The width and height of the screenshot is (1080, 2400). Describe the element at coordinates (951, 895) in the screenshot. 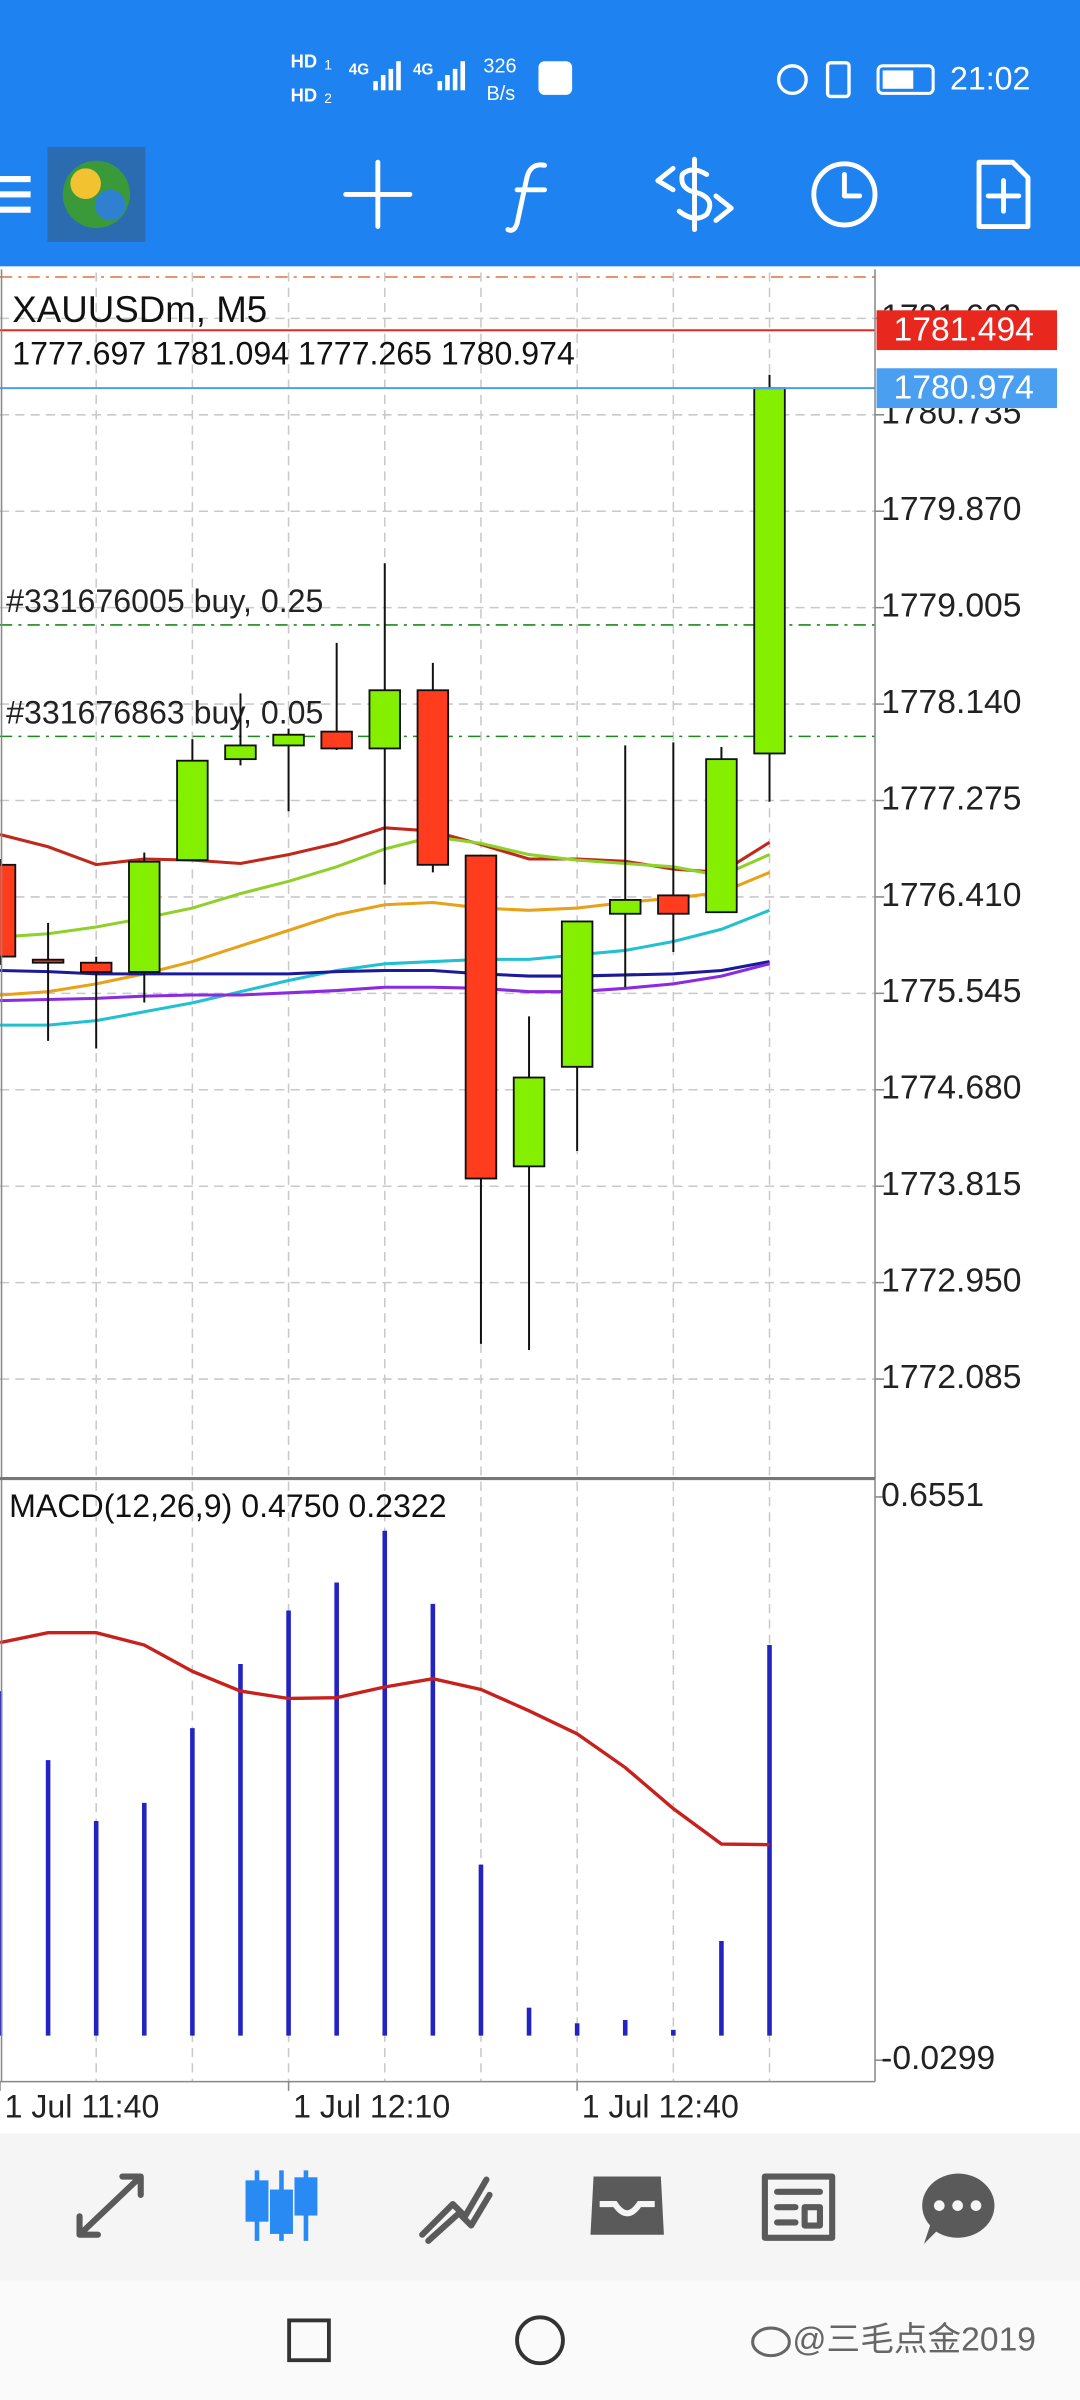

I see `y-tick-label: 1776.410` at that location.